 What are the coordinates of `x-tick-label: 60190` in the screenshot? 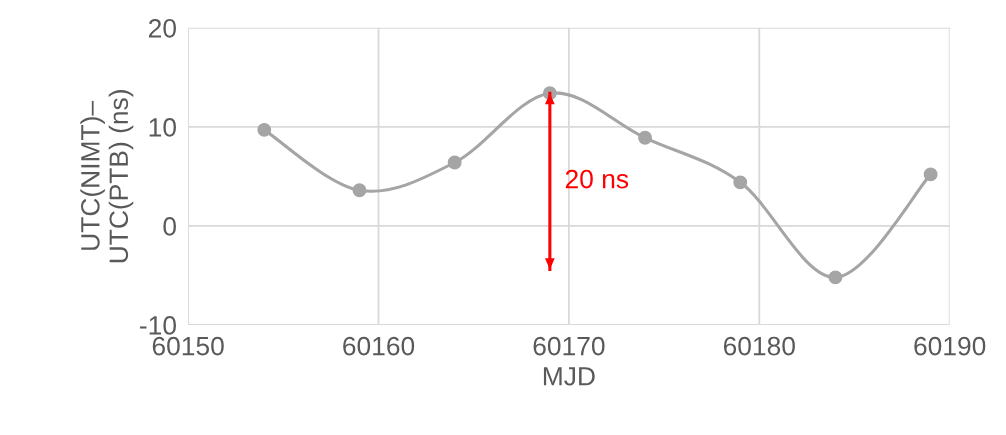 It's located at (950, 346).